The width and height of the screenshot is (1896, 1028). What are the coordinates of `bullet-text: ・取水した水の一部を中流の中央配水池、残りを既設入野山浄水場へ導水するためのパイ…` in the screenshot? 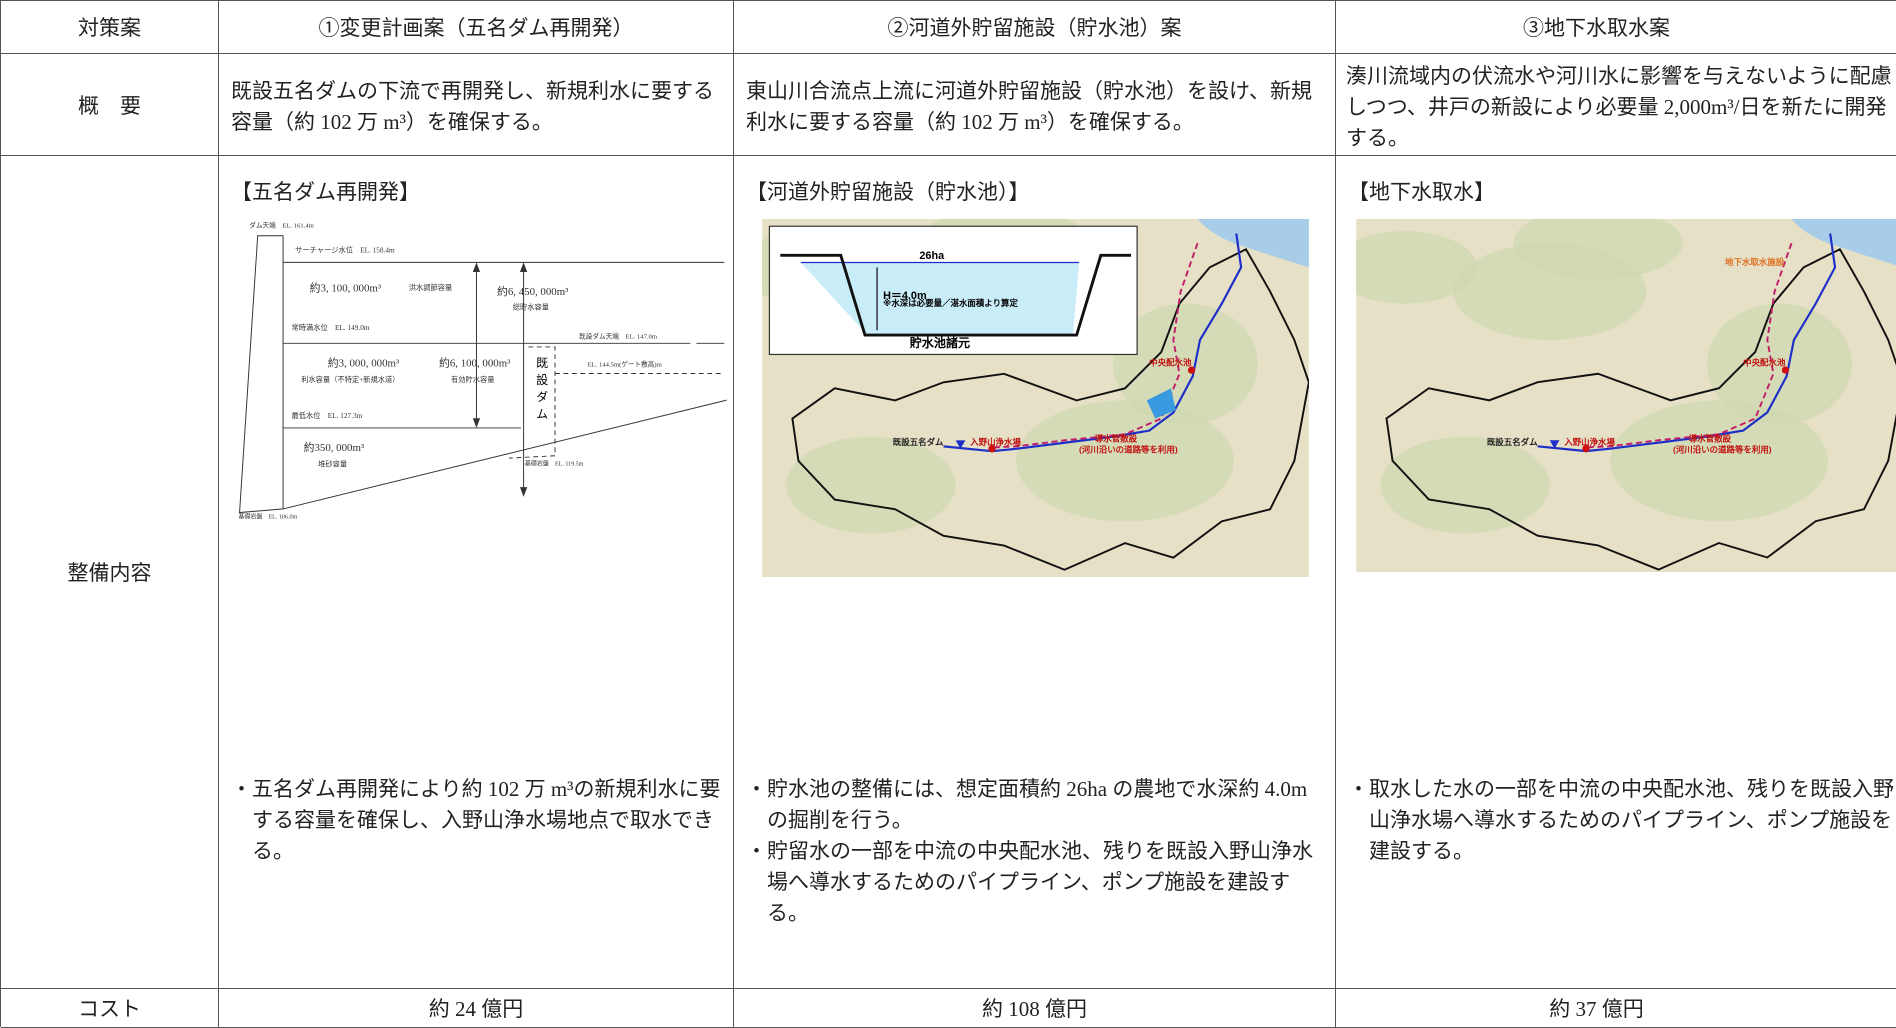 It's located at (1621, 820).